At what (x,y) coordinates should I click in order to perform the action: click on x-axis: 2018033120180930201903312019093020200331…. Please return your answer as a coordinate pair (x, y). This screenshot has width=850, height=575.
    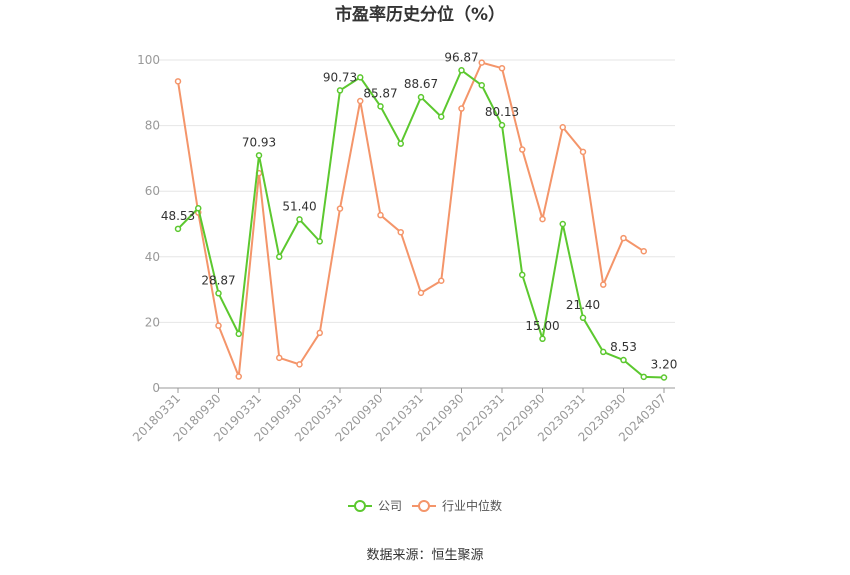
    Looking at the image, I should click on (402, 415).